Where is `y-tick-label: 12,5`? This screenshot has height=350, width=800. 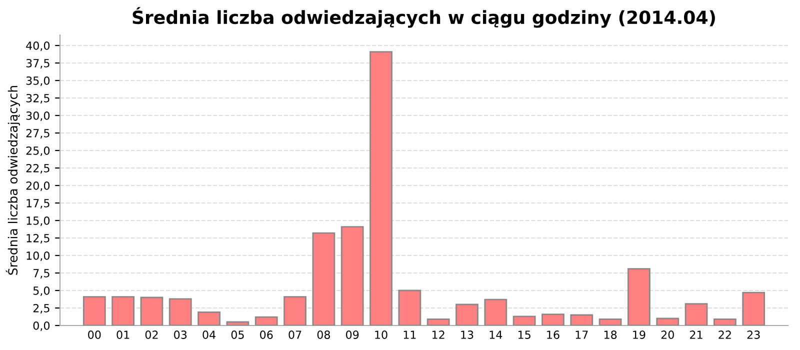
y-tick-label: 12,5 is located at coordinates (38, 239).